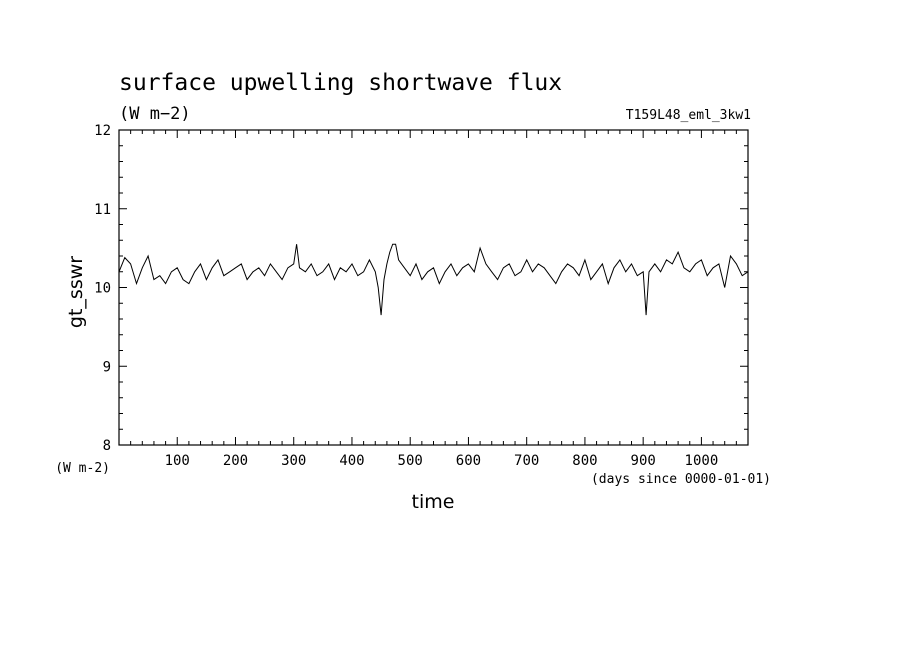 This screenshot has height=654, width=904. I want to click on x-tick-label: 700, so click(526, 461).